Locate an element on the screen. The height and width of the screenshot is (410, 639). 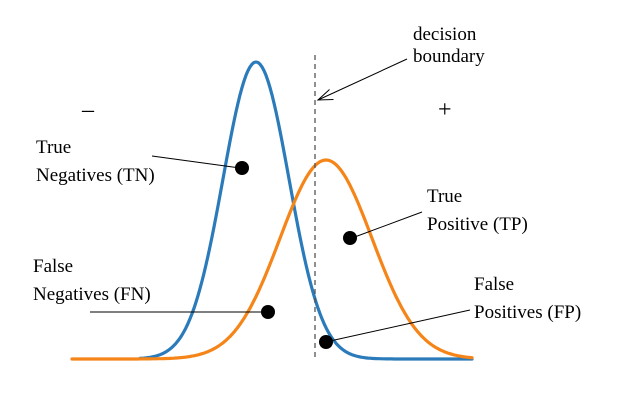
fp-leader is located at coordinates (400, 325).